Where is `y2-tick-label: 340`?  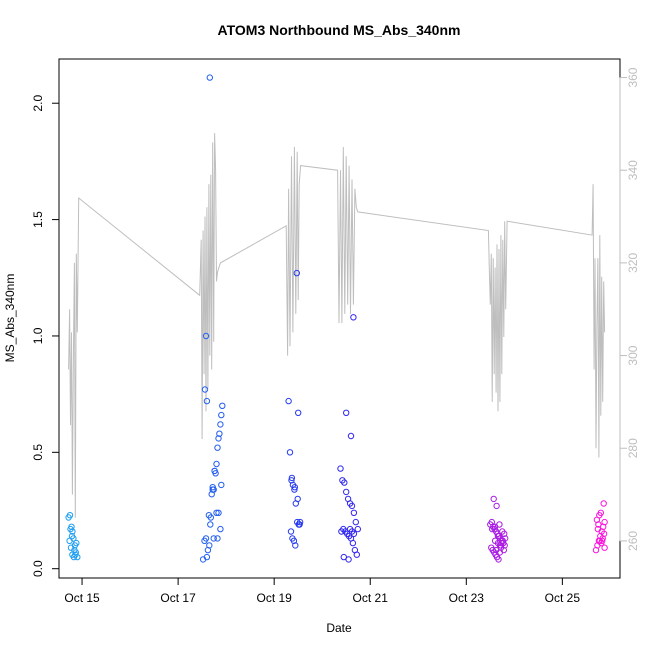 y2-tick-label: 340 is located at coordinates (633, 170).